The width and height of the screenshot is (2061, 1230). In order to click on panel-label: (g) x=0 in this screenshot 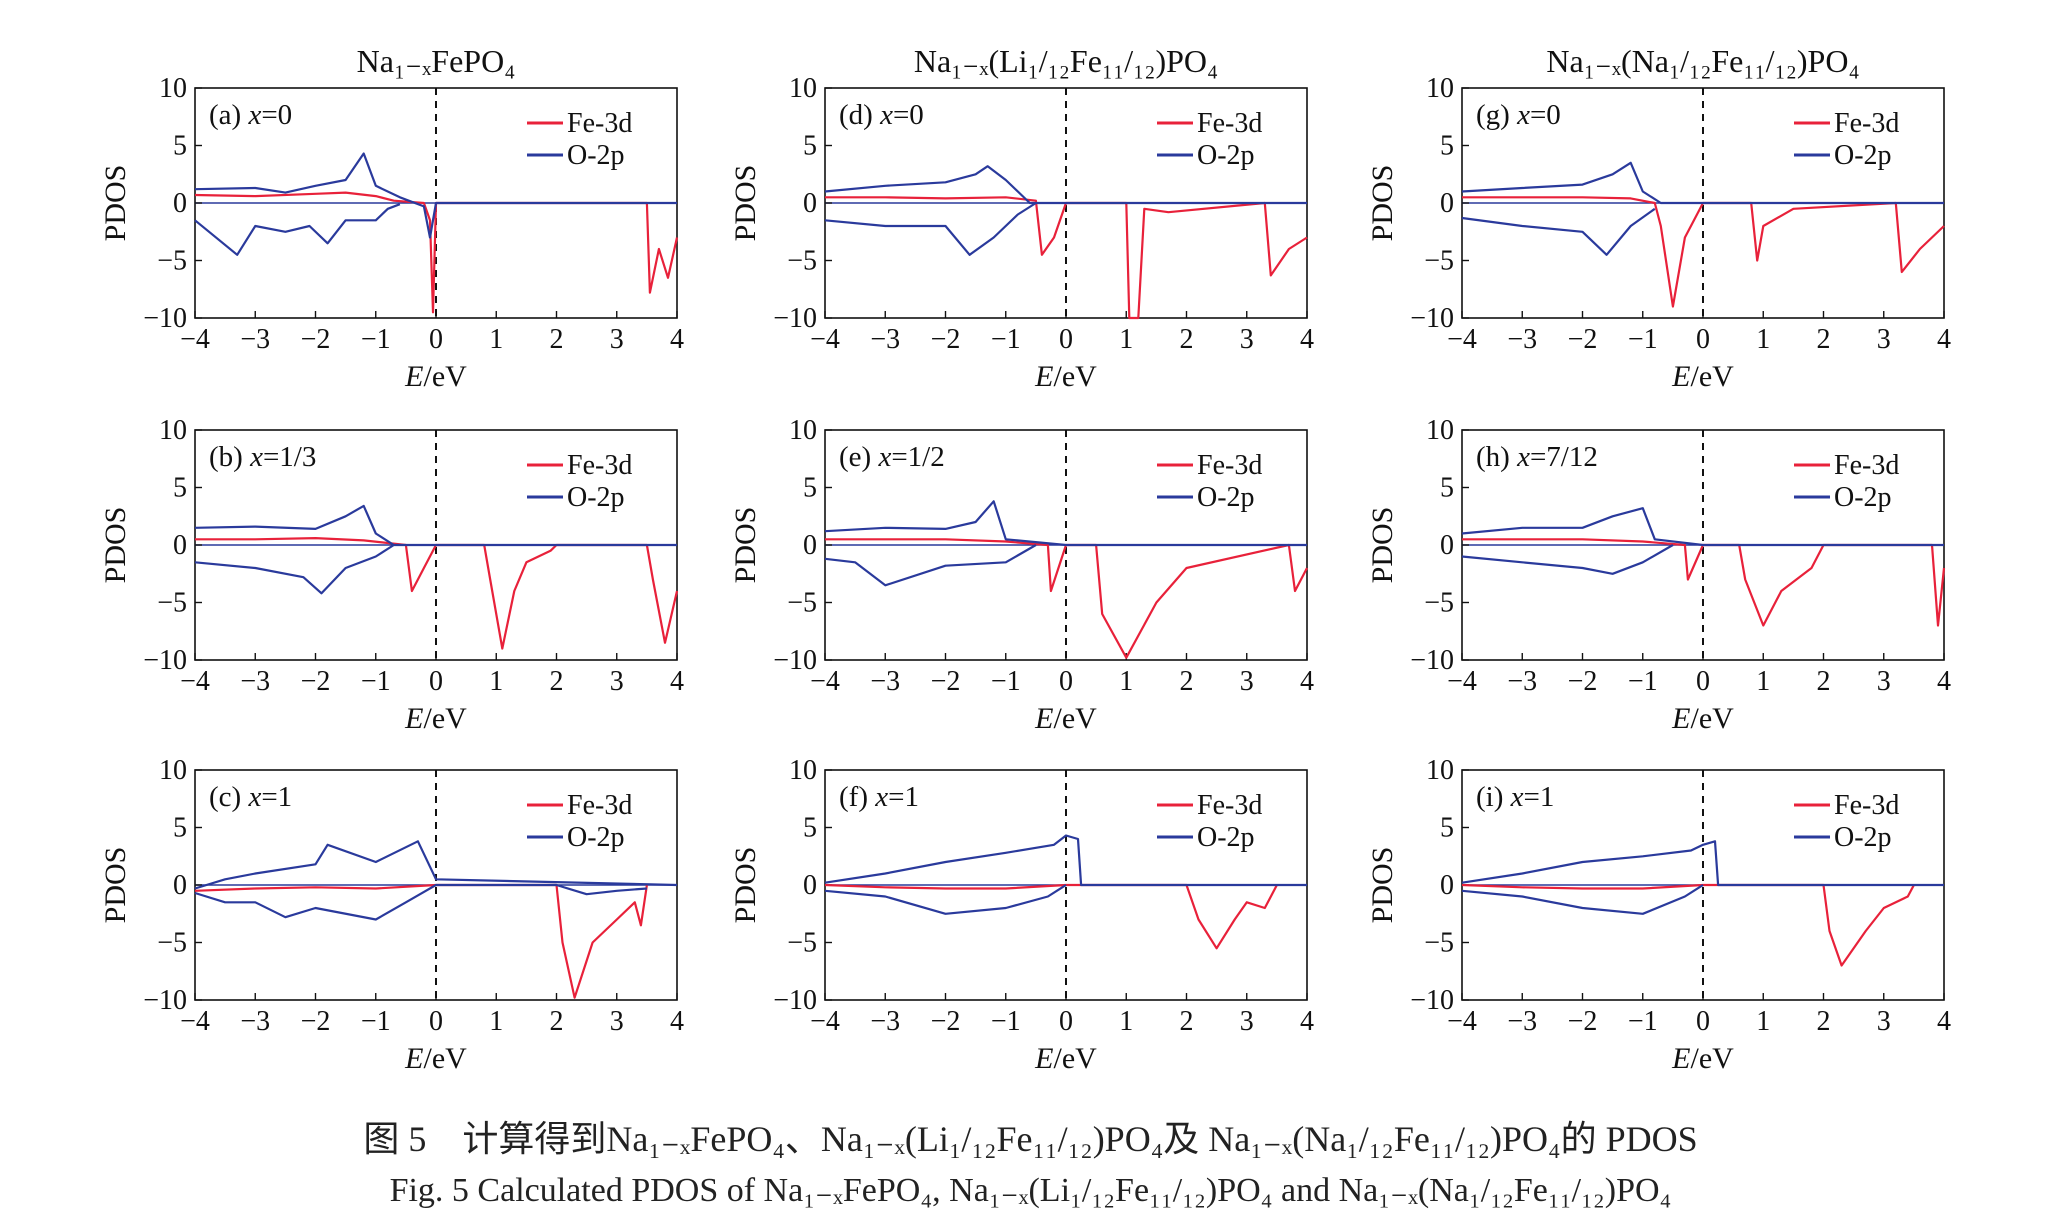, I will do `click(1518, 115)`.